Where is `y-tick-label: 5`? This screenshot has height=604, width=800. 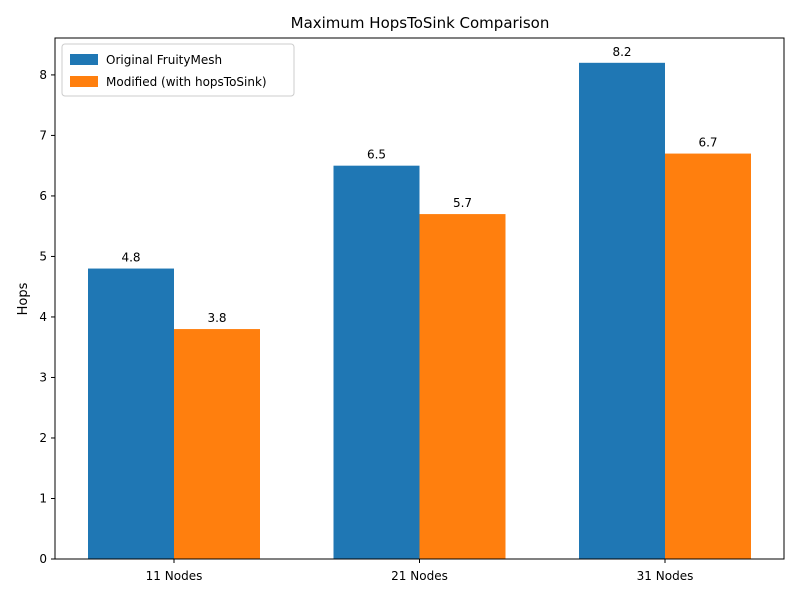 y-tick-label: 5 is located at coordinates (43, 256).